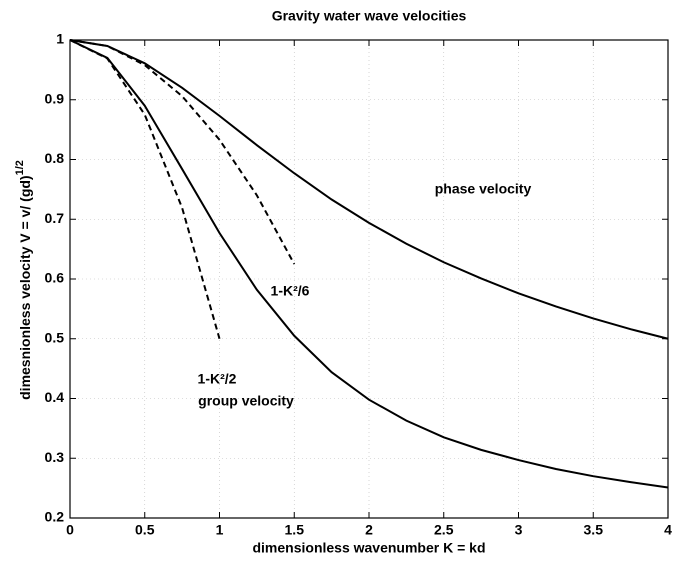  What do you see at coordinates (594, 530) in the screenshot?
I see `x-tick-label: 3.5` at bounding box center [594, 530].